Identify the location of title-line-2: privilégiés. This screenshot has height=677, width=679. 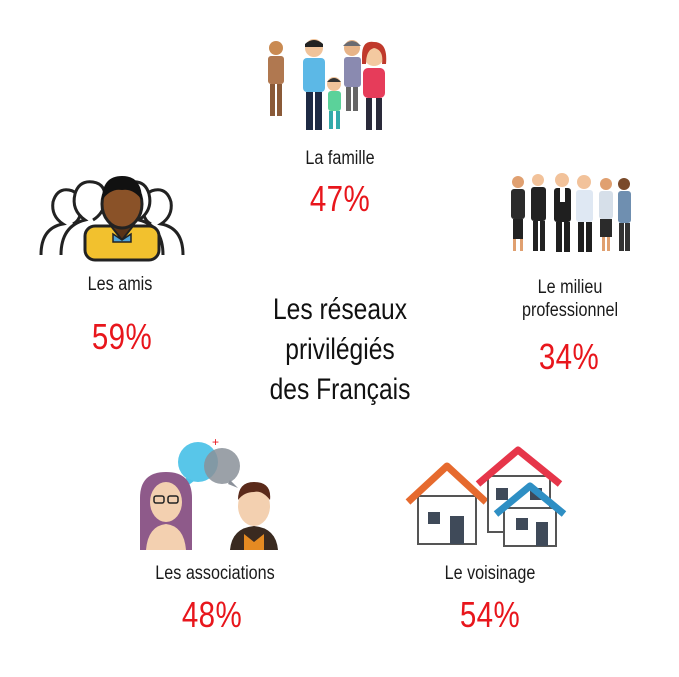
(340, 349).